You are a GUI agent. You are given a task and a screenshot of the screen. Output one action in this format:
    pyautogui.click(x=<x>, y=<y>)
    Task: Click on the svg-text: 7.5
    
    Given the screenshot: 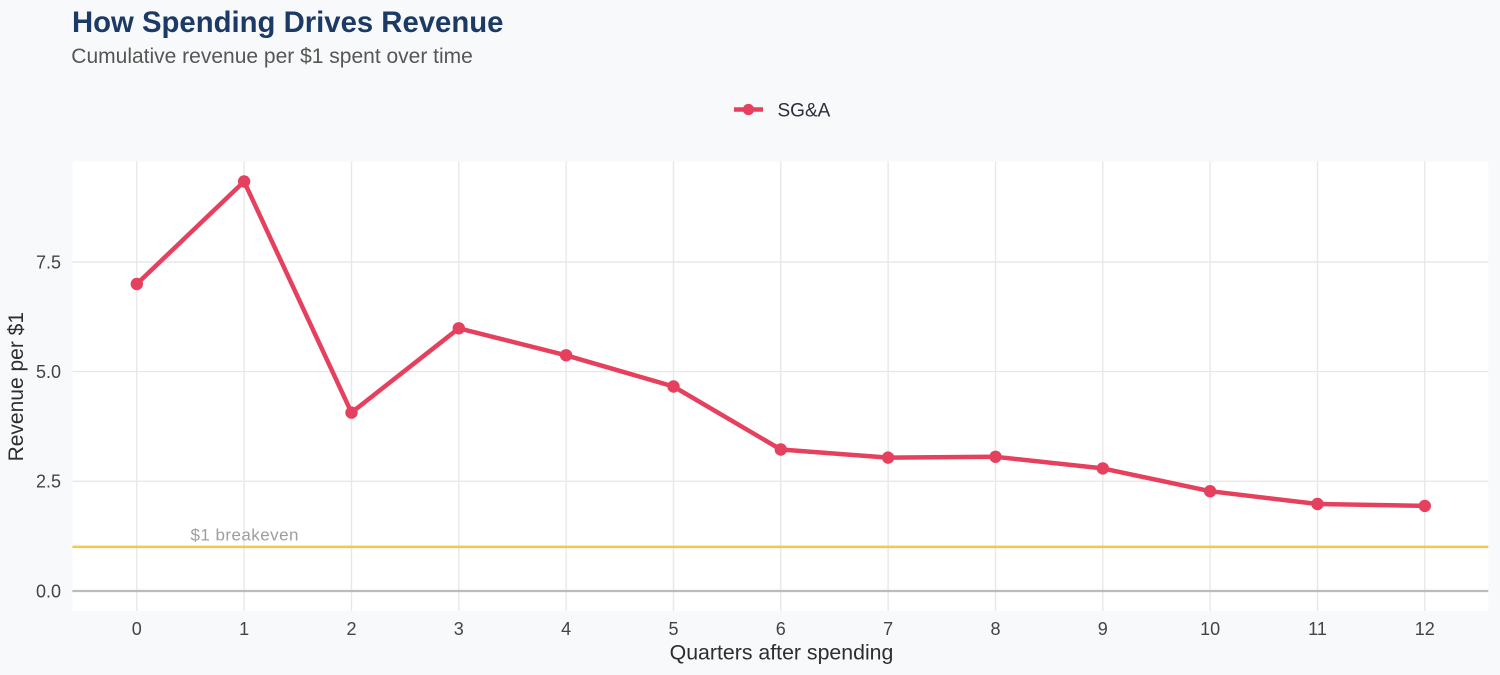 What is the action you would take?
    pyautogui.click(x=48, y=262)
    